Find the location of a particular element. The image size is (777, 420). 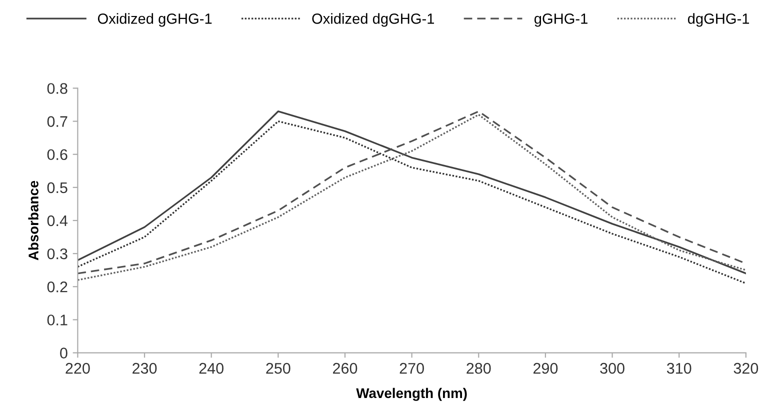

legend-label: Oxidized gGHG-1 is located at coordinates (155, 20).